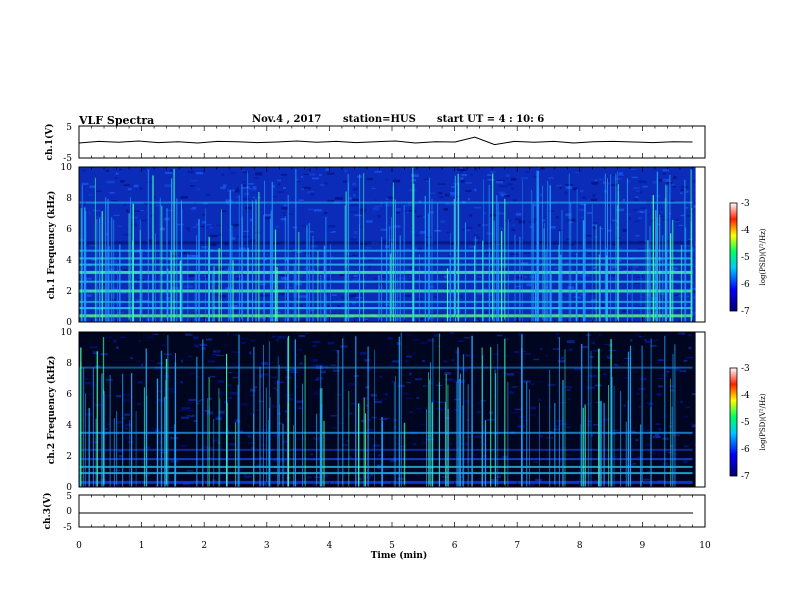 This screenshot has width=792, height=612. What do you see at coordinates (375, 143) in the screenshot?
I see `ch1-waveform-panel: 5 -5 ch.1(V)` at bounding box center [375, 143].